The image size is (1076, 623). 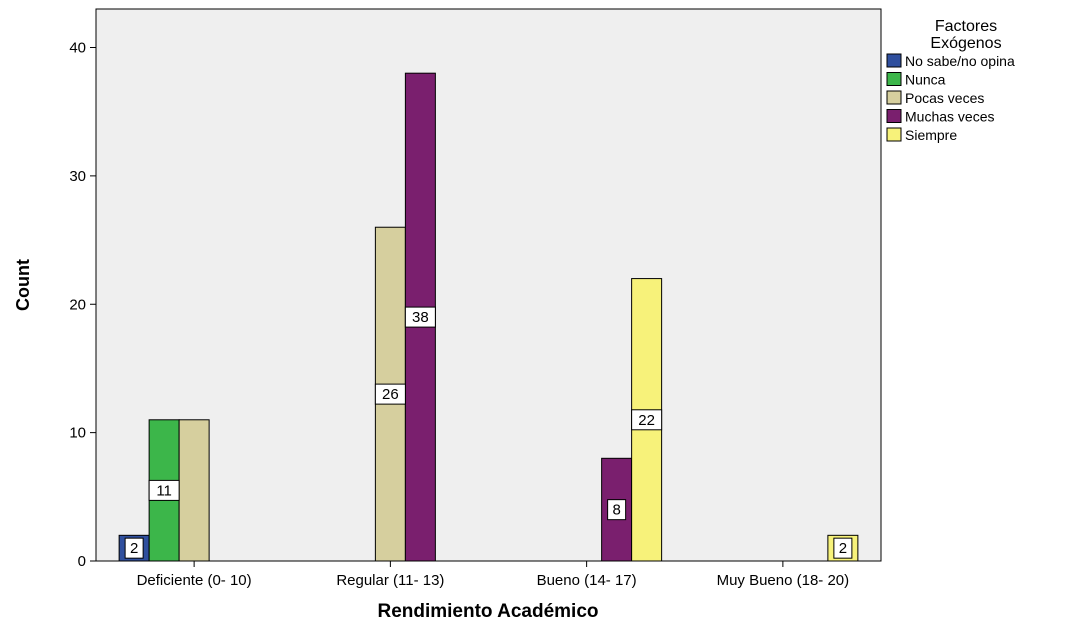 I want to click on legend-item: Nunca, so click(x=916, y=80).